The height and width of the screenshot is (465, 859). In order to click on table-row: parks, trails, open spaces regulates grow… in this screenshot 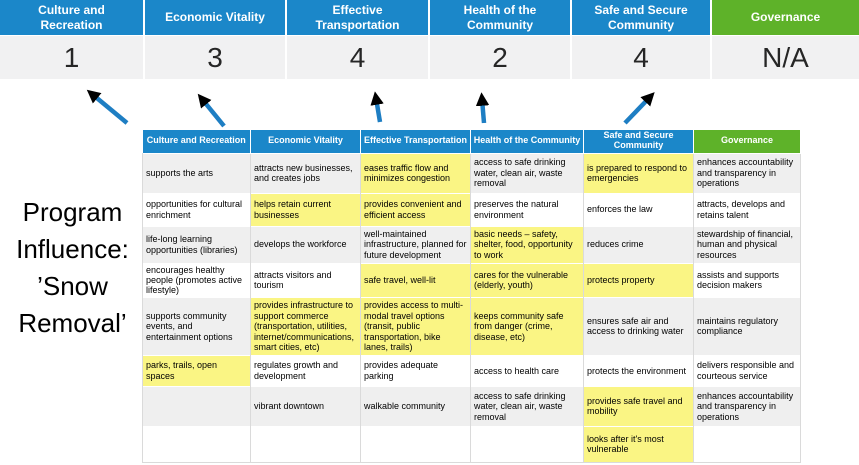, I will do `click(471, 370)`.